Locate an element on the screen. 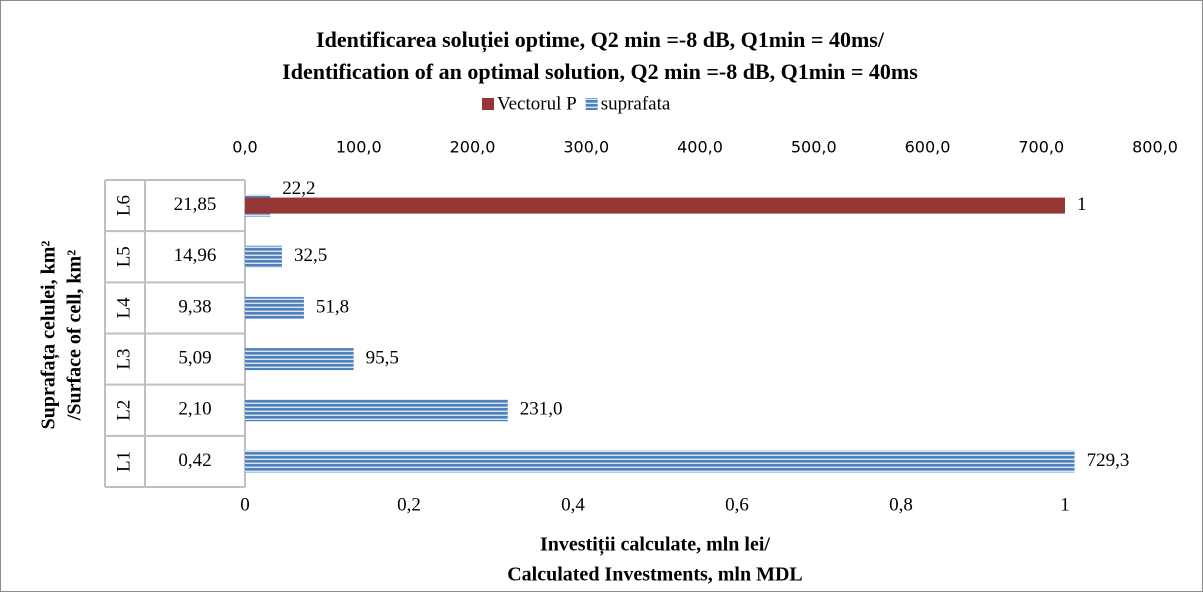 This screenshot has width=1203, height=592. category-label: L4 is located at coordinates (123, 308).